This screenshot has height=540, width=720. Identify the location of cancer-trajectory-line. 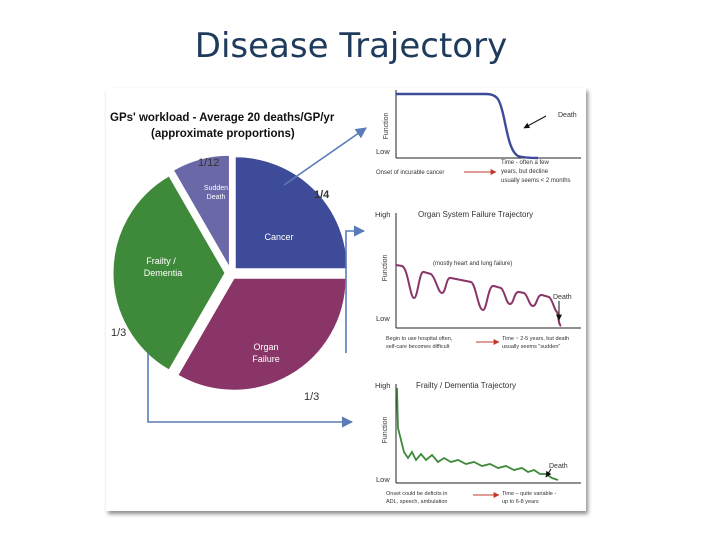
(467, 126).